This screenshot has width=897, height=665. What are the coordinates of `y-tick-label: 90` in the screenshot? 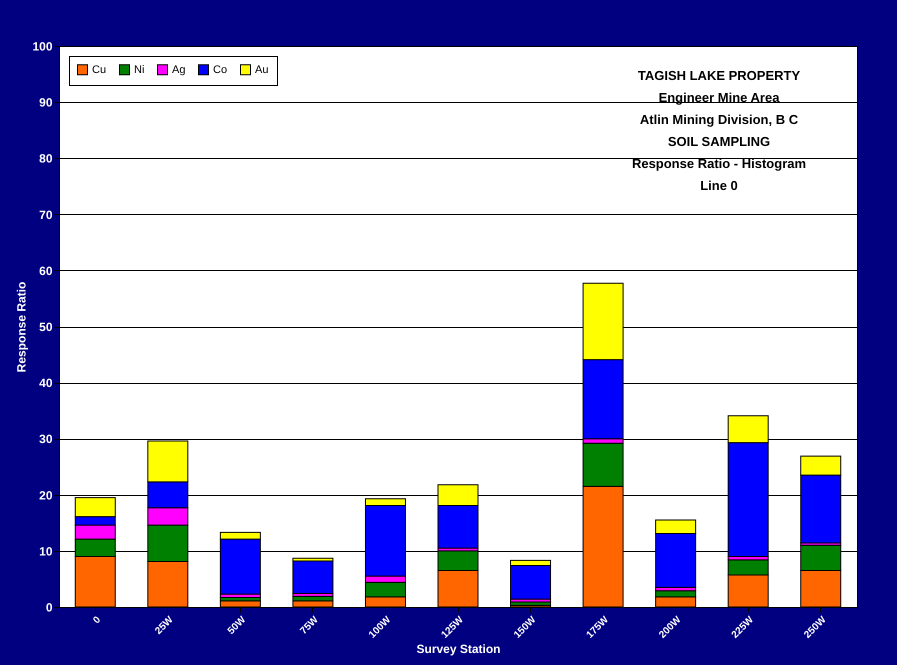 It's located at (46, 103).